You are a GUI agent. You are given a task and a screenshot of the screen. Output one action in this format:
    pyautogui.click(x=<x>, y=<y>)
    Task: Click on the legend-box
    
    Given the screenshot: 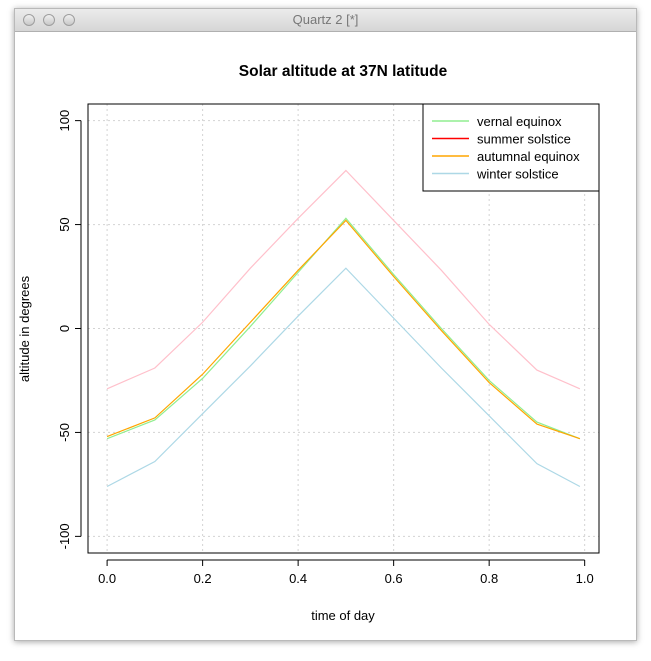 What is the action you would take?
    pyautogui.click(x=511, y=147)
    